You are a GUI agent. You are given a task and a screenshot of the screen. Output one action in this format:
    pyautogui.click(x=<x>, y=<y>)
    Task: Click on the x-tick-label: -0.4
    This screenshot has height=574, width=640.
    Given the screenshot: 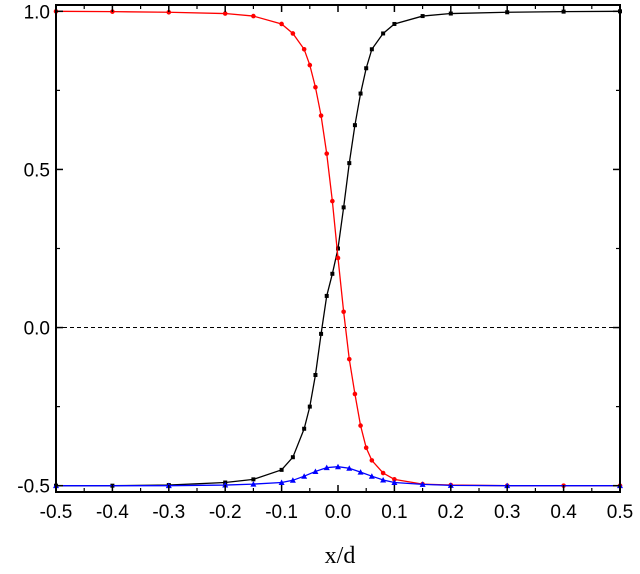 What is the action you would take?
    pyautogui.click(x=112, y=512)
    